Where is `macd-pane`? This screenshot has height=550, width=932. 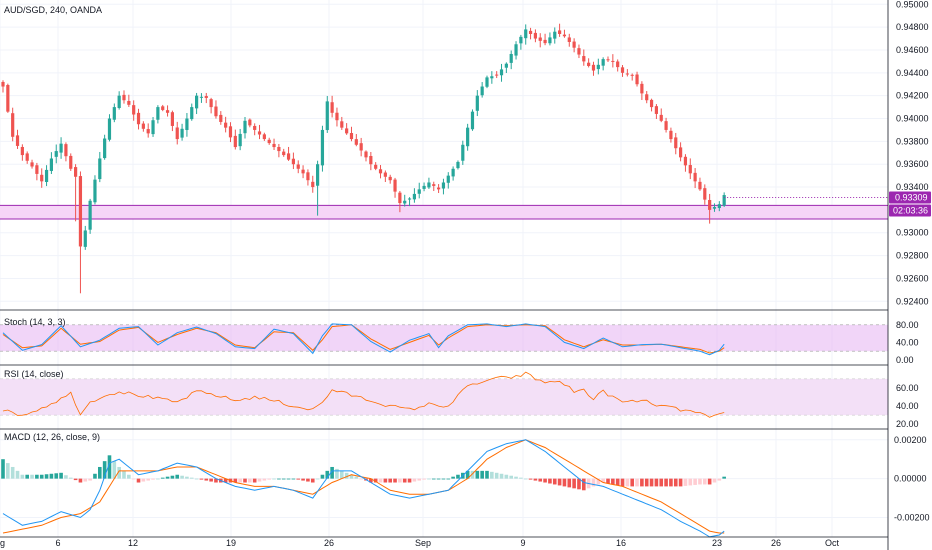
macd-pane is located at coordinates (363, 488).